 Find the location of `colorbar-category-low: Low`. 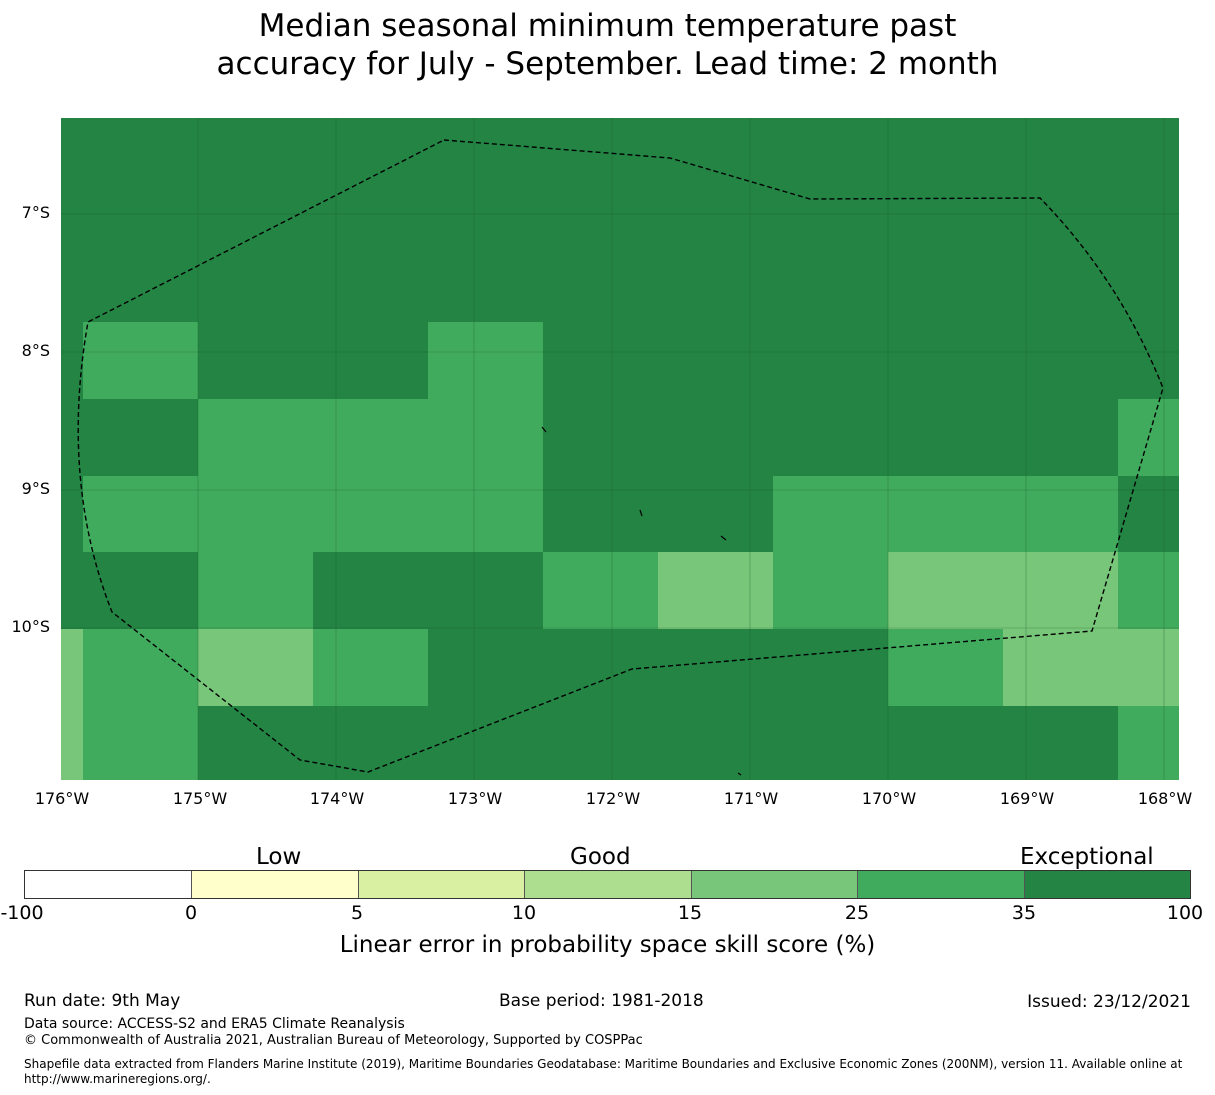

colorbar-category-low: Low is located at coordinates (279, 857).